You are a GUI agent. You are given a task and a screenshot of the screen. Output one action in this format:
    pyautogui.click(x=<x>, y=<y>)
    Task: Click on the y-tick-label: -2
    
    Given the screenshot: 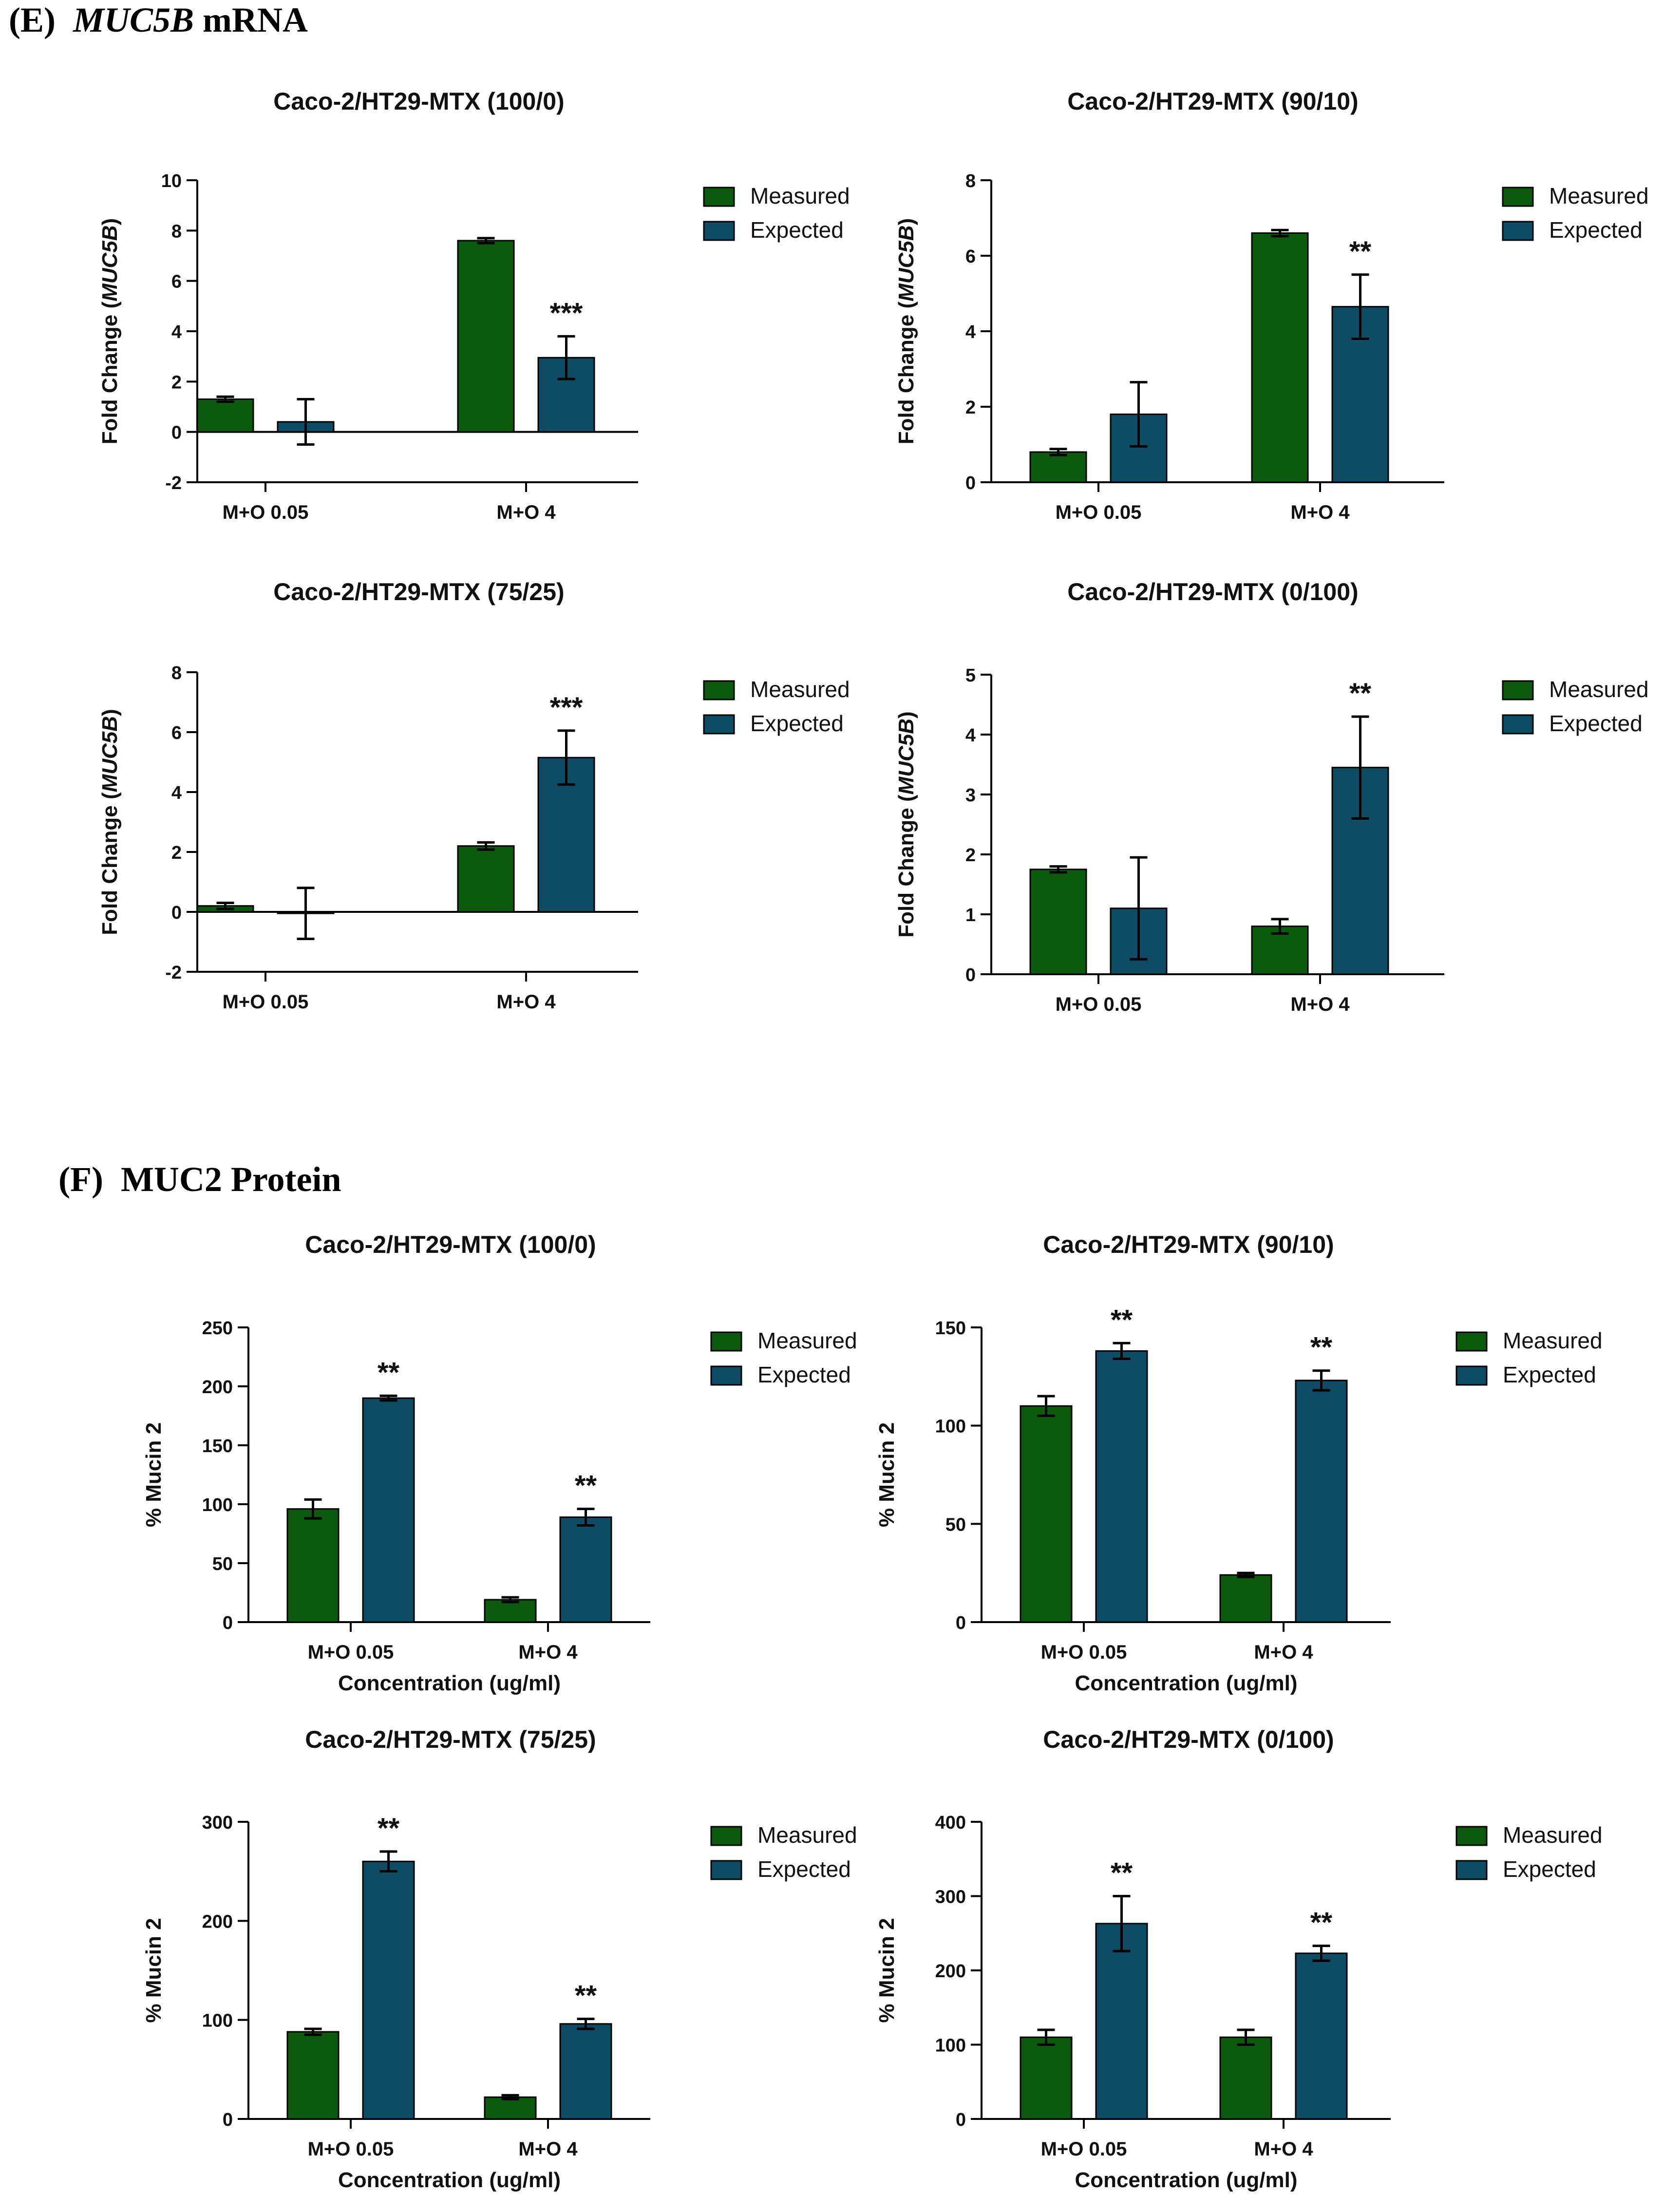 What is the action you would take?
    pyautogui.click(x=173, y=973)
    